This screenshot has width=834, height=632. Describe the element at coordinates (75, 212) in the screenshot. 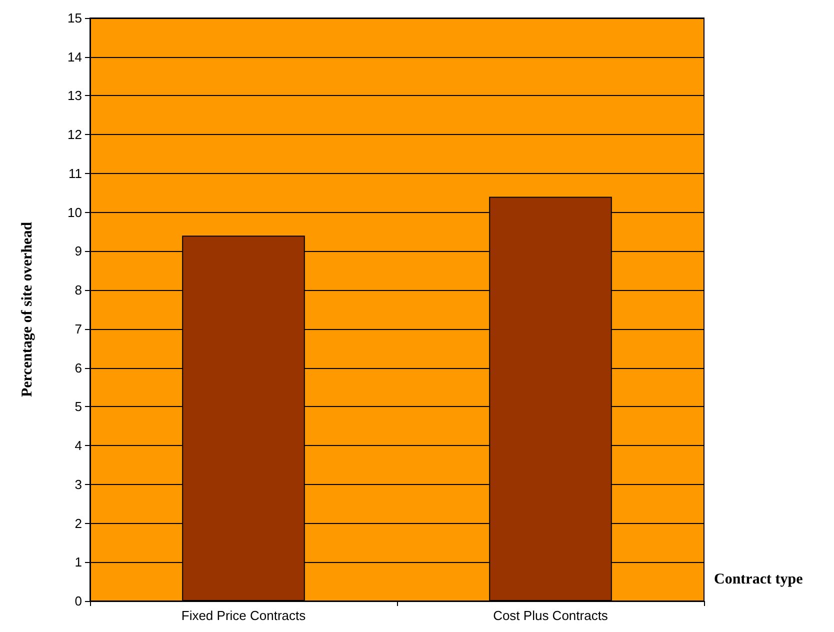

I see `y-tick-label: 10` at that location.